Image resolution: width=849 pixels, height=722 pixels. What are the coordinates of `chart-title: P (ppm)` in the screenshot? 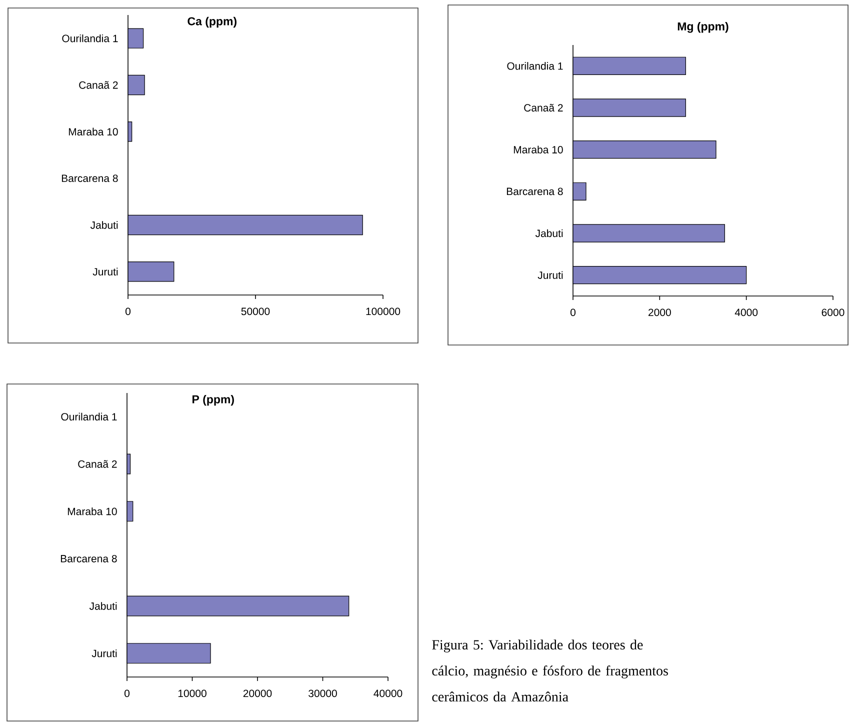 It's located at (213, 400).